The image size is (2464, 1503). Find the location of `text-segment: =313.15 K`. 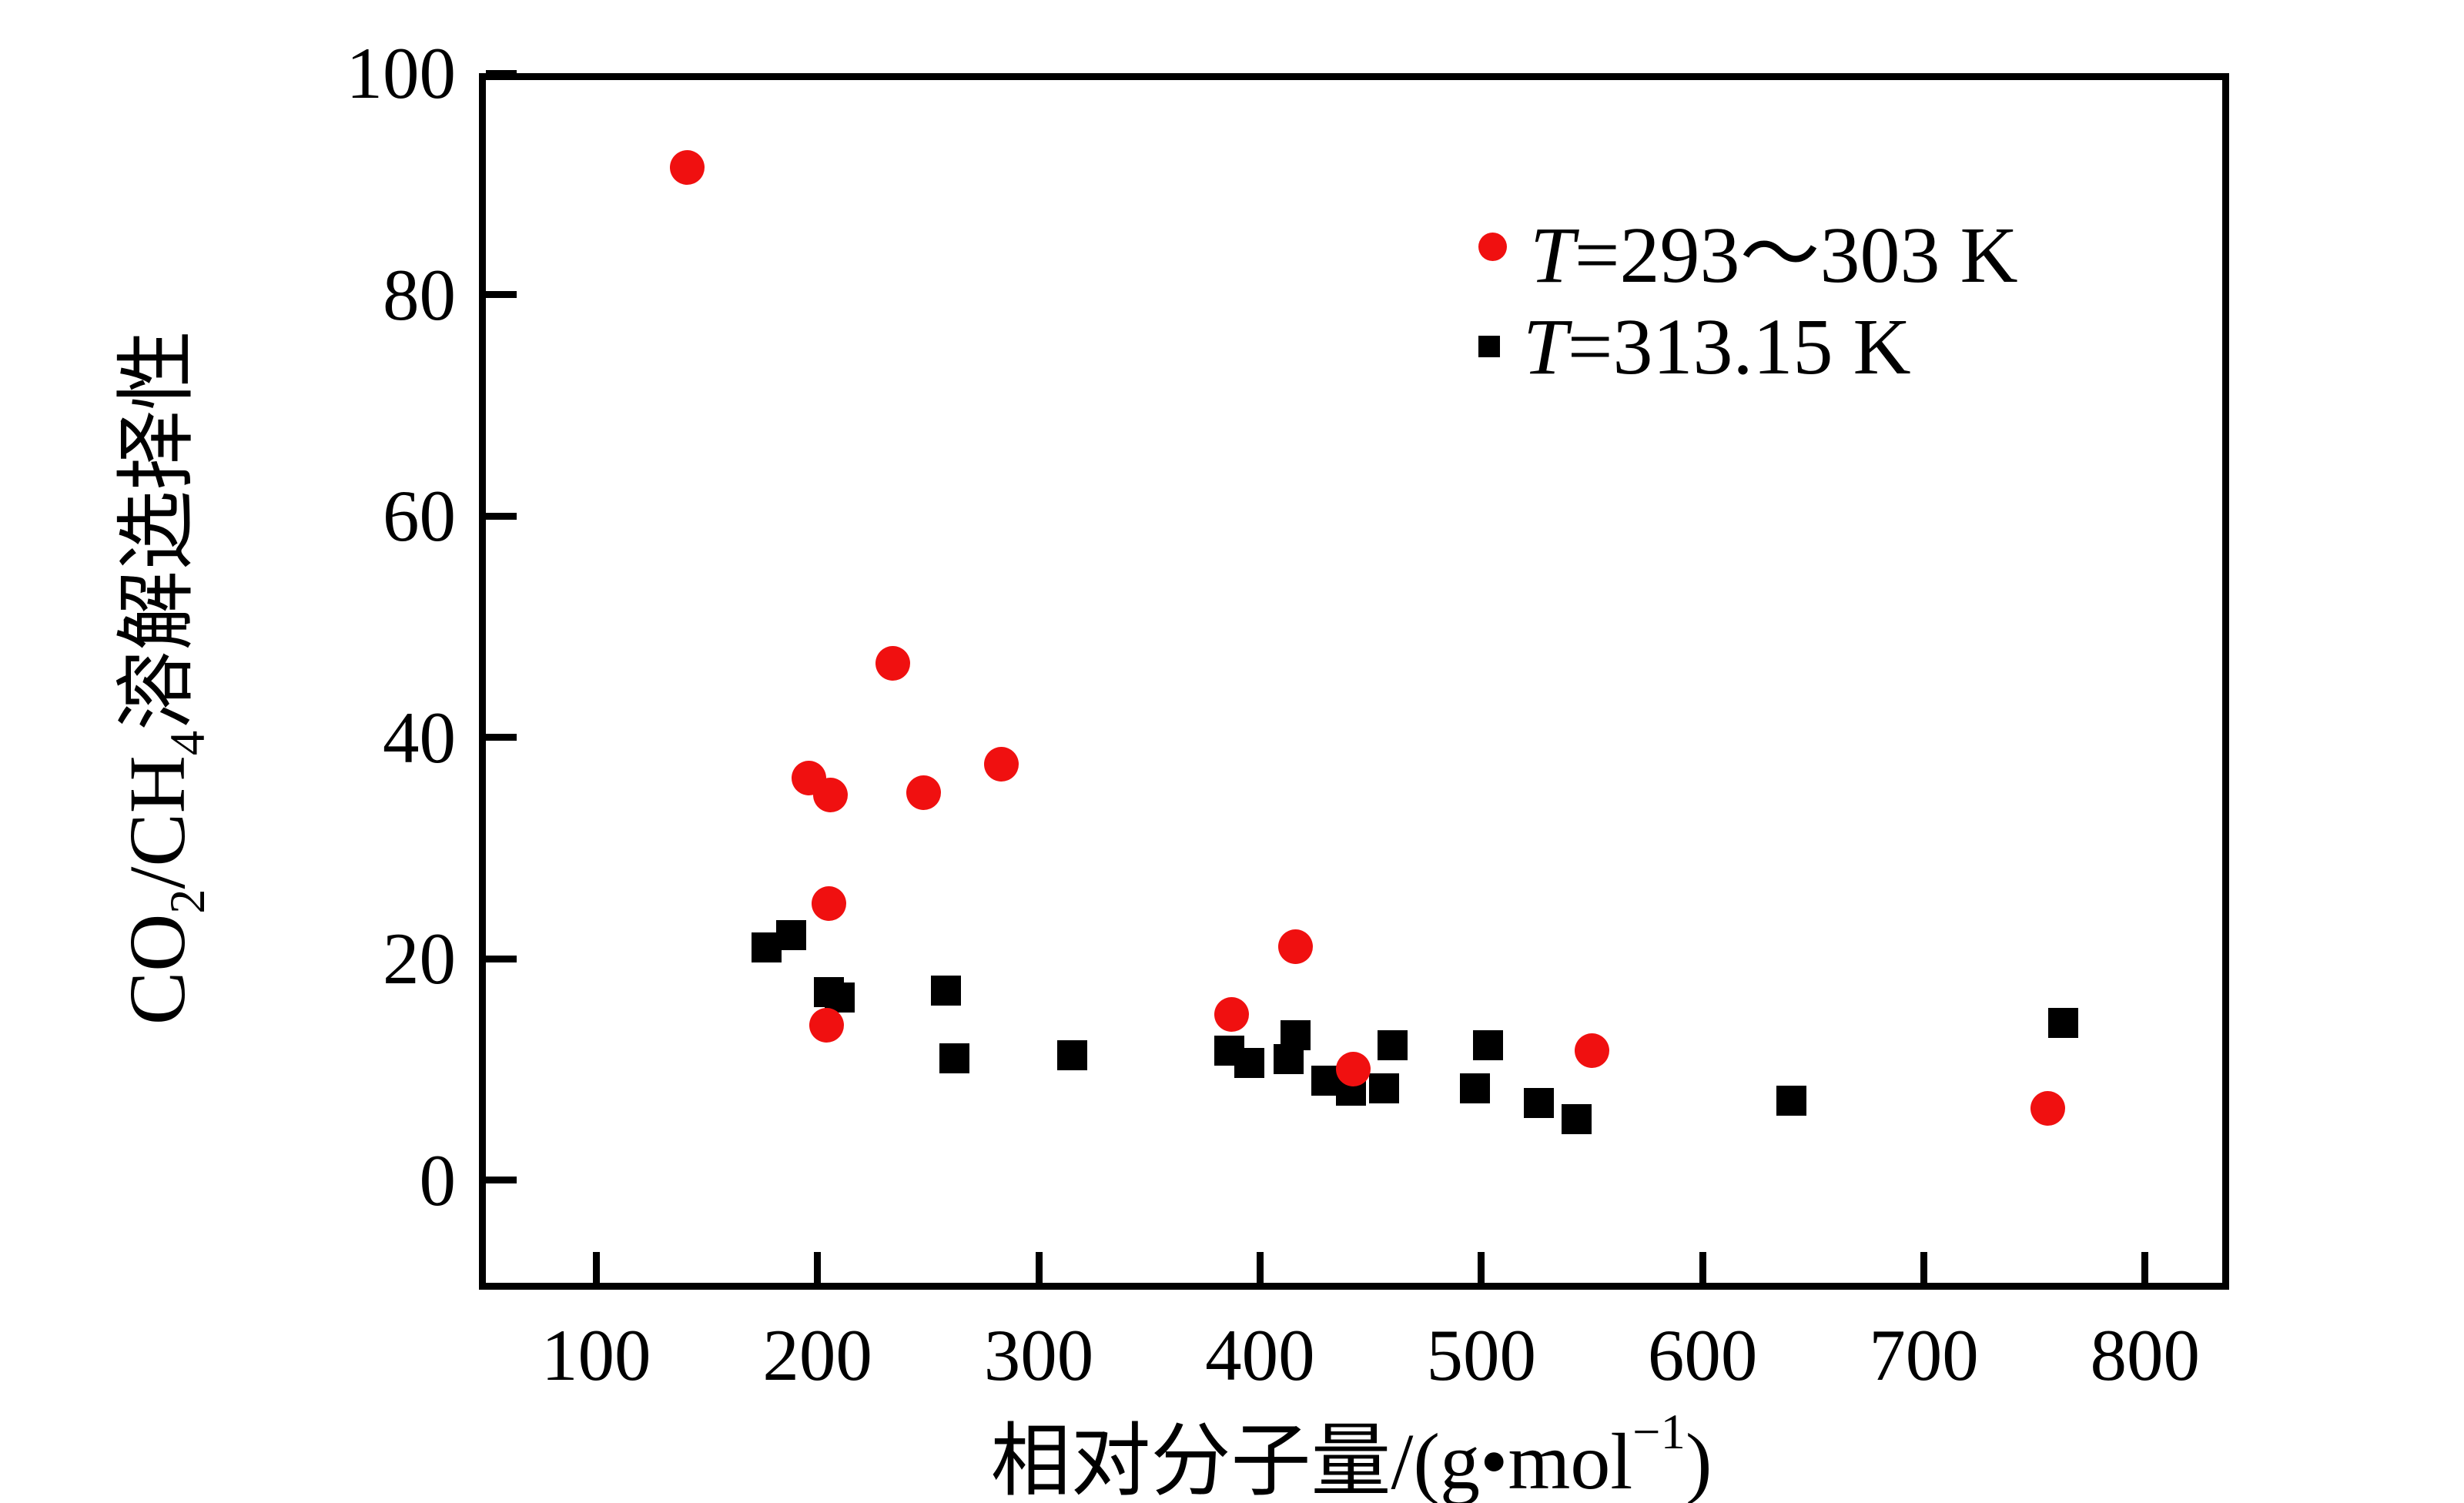

text-segment: =313.15 K is located at coordinates (1739, 346).